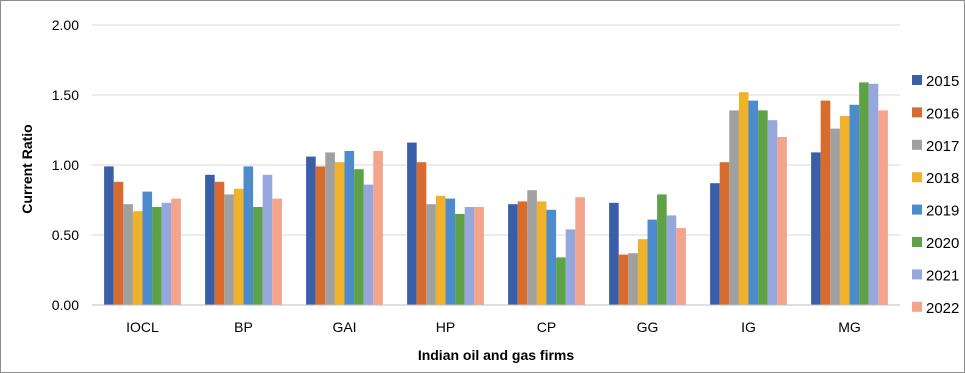 Image resolution: width=965 pixels, height=373 pixels. What do you see at coordinates (157, 256) in the screenshot?
I see `bar-iocl-2020` at bounding box center [157, 256].